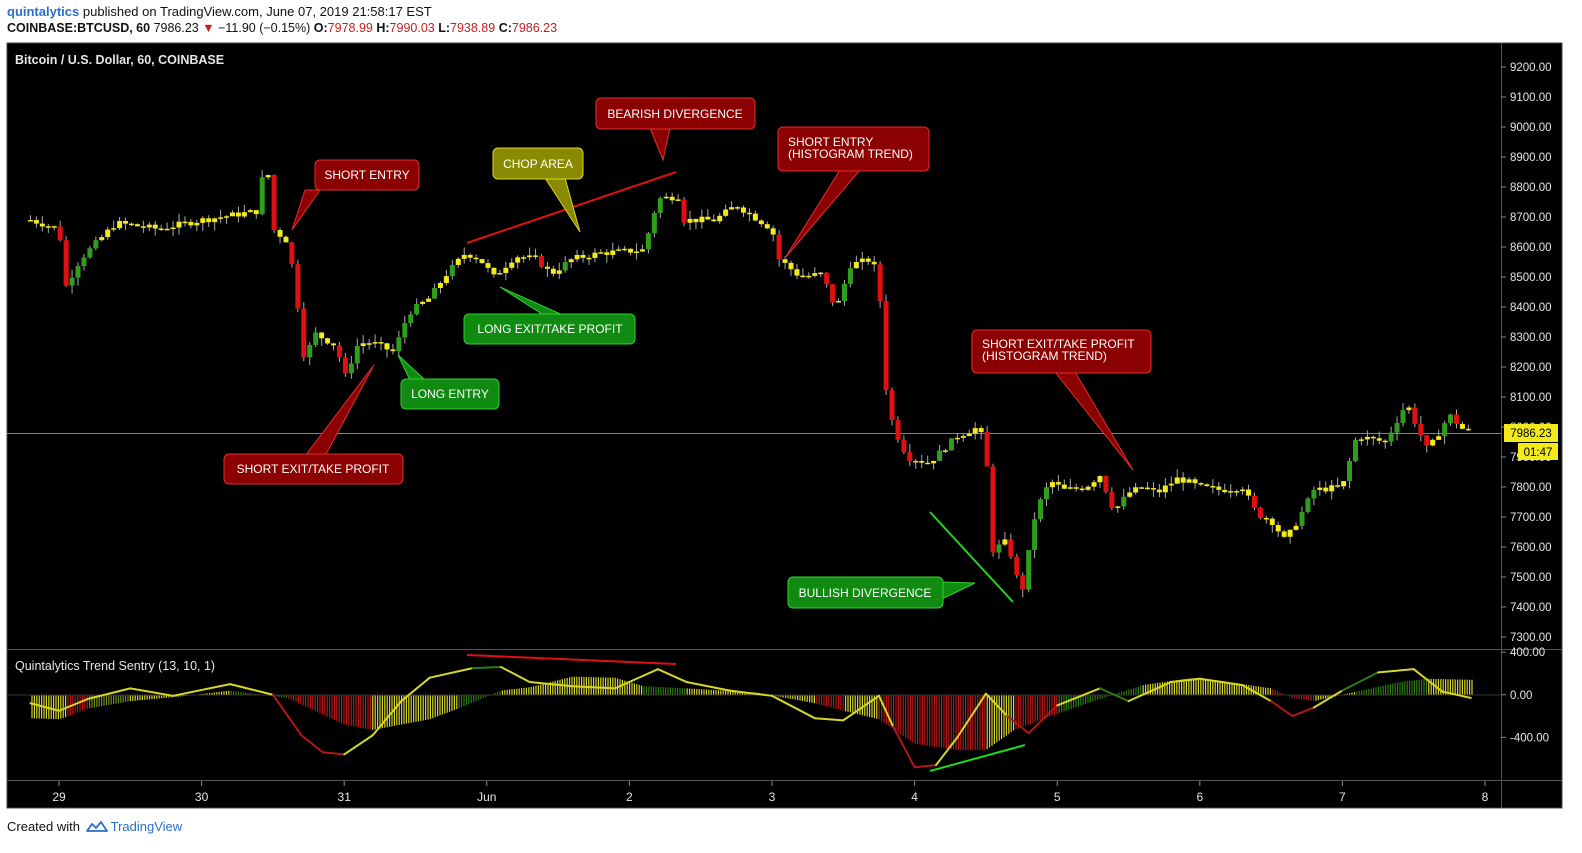  I want to click on price-tick-label: 7600.00, so click(1531, 548).